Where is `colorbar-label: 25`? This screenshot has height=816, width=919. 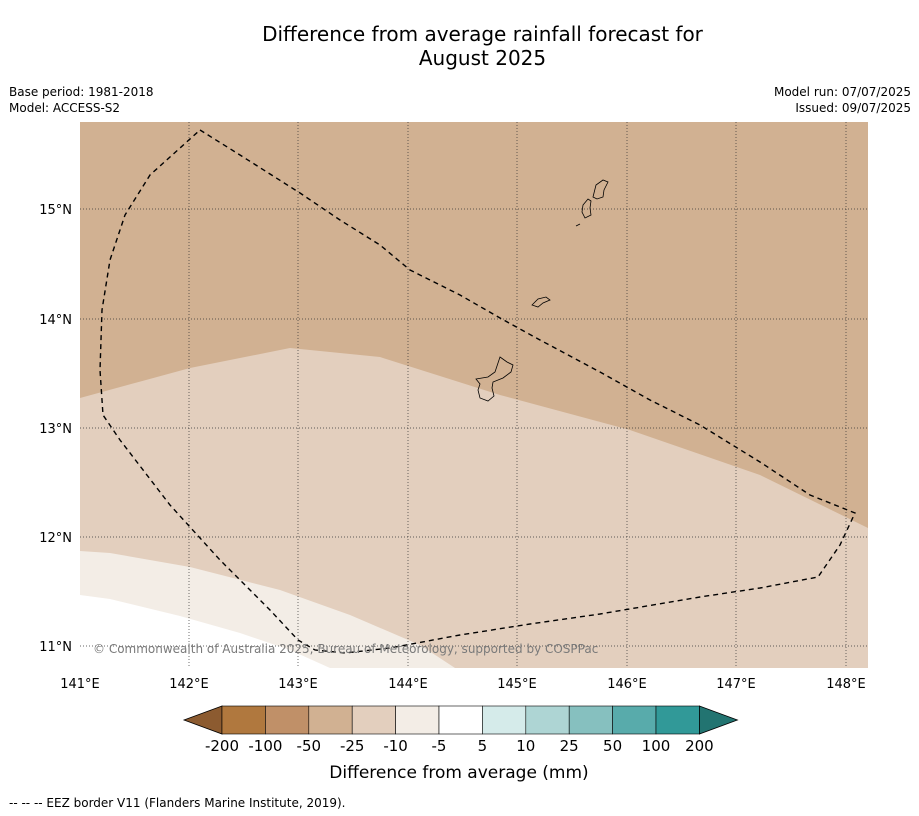
colorbar-label: 25 is located at coordinates (569, 746).